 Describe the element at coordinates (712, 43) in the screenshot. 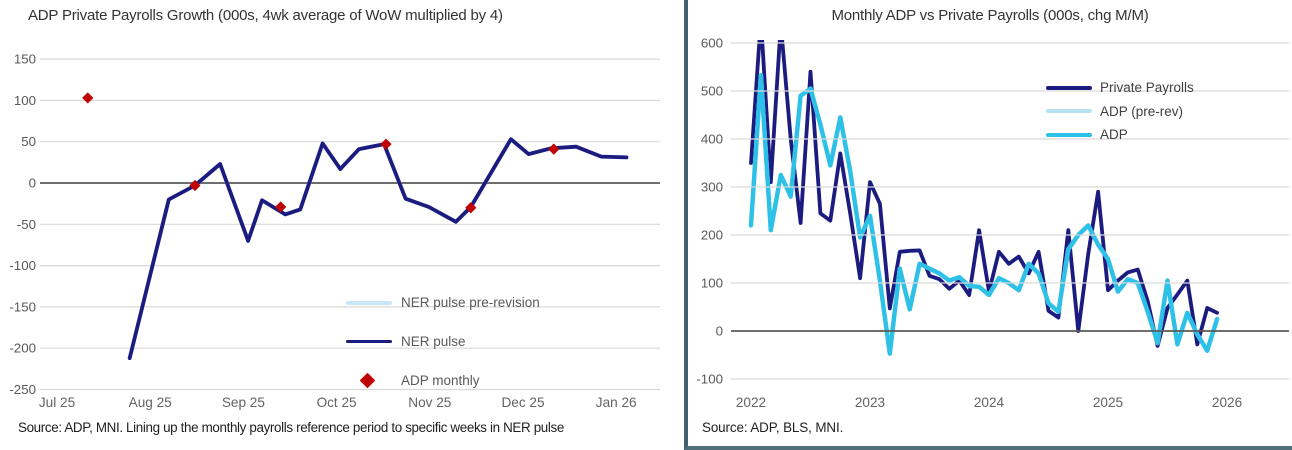

I see `y-tick-label: 600` at that location.